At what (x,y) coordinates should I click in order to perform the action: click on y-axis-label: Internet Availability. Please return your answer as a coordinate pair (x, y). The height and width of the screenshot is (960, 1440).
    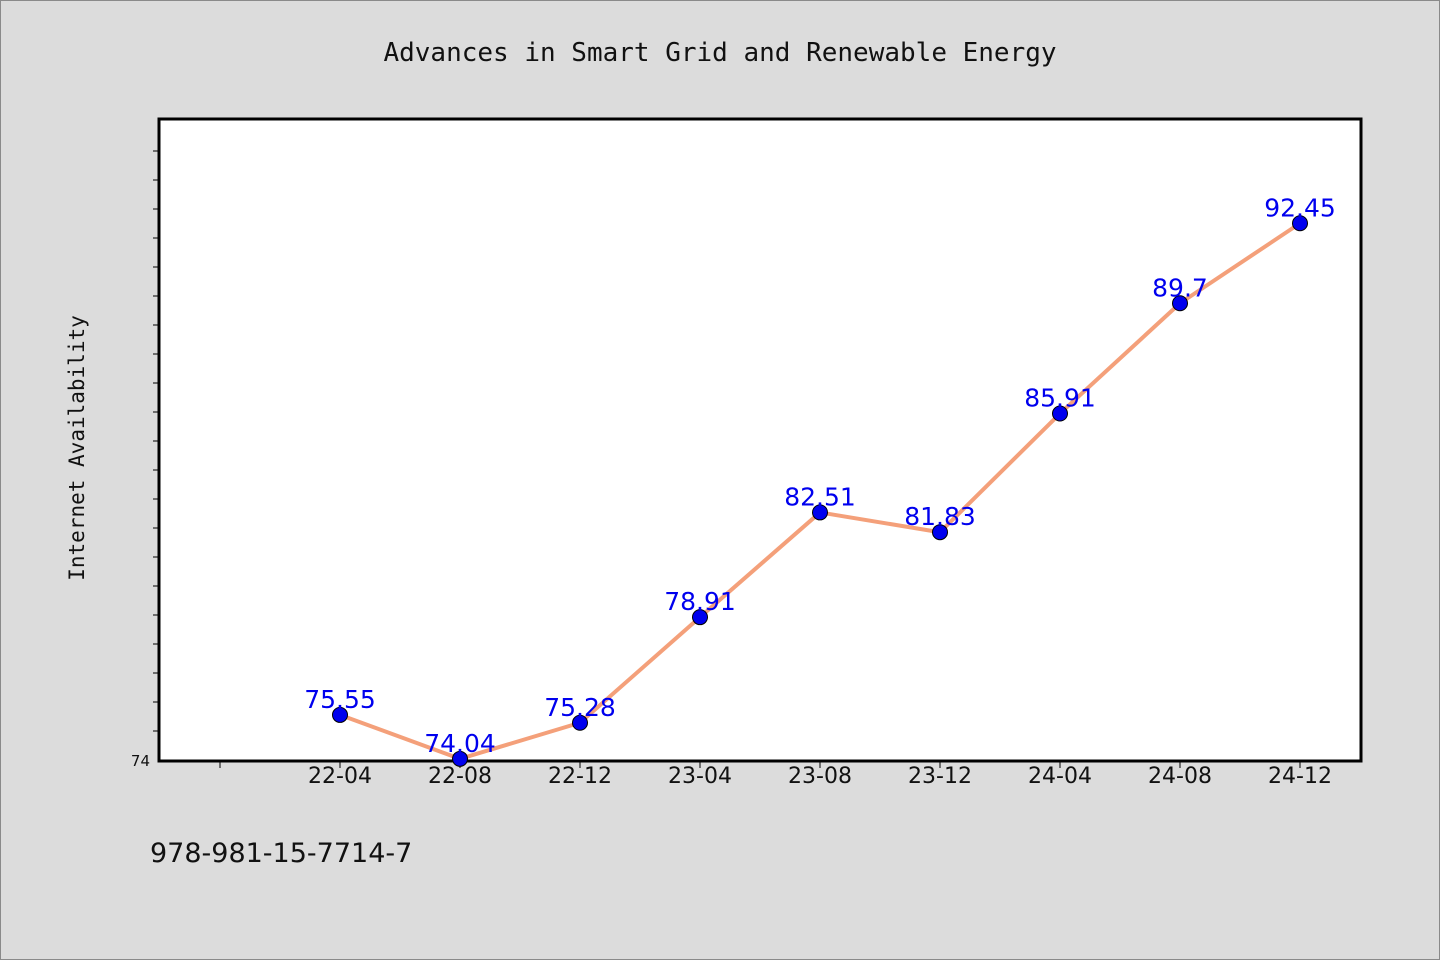
    Looking at the image, I should click on (77, 448).